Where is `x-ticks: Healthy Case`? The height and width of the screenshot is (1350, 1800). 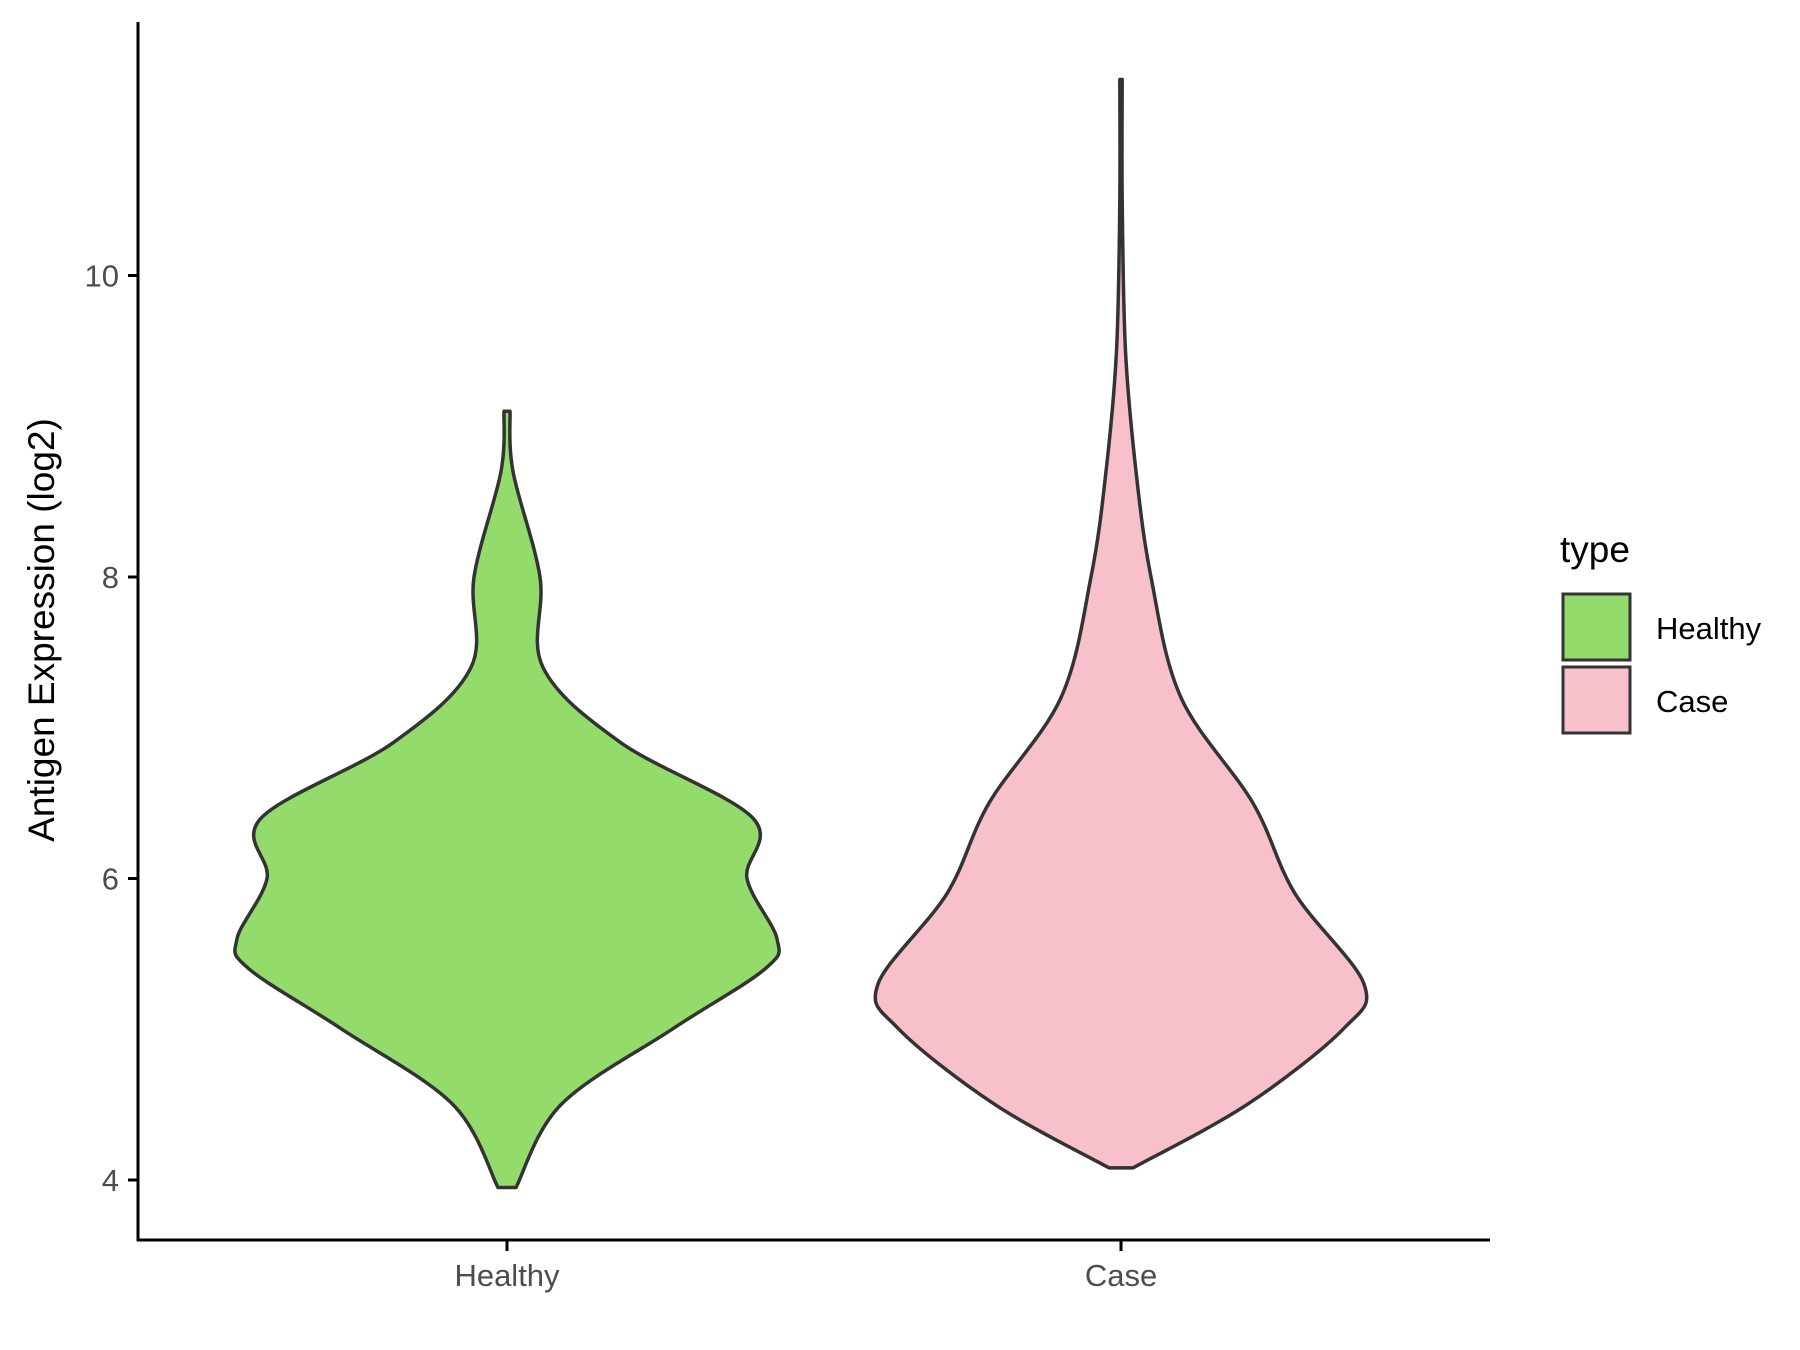
x-ticks: Healthy Case is located at coordinates (805, 1266).